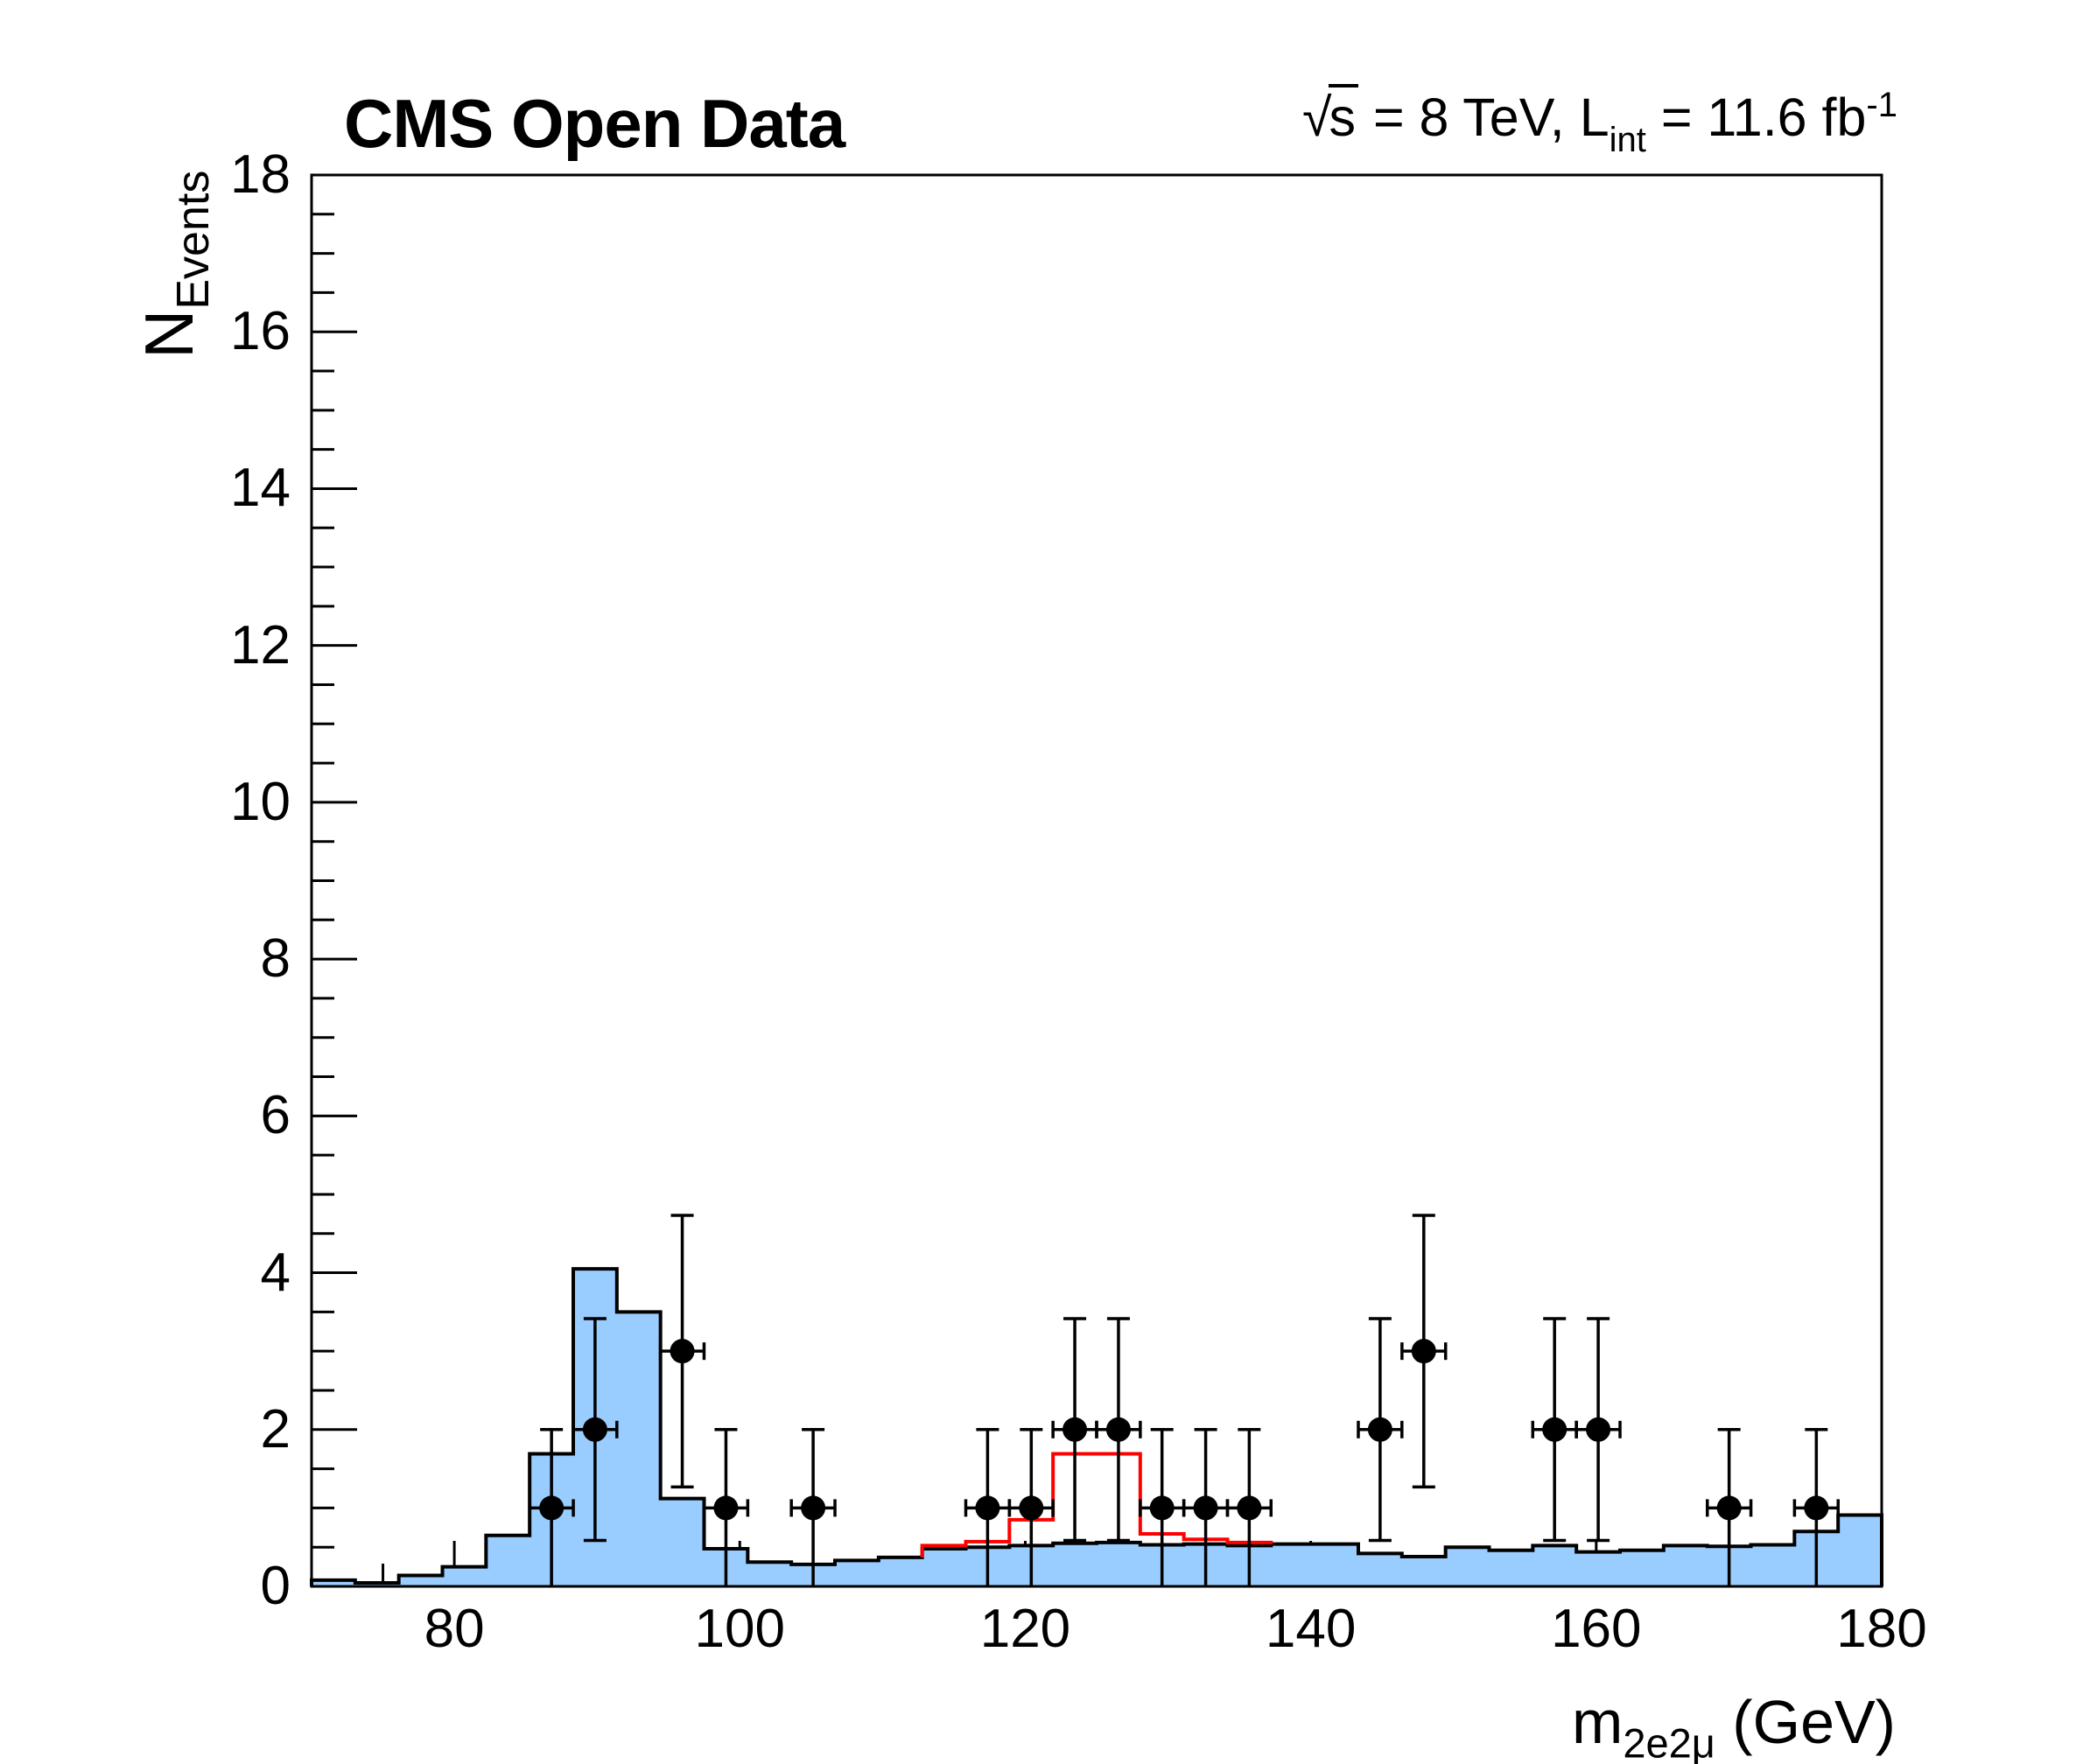 The width and height of the screenshot is (2090, 1764). Describe the element at coordinates (1184, 1400) in the screenshot. I see `data-points` at that location.